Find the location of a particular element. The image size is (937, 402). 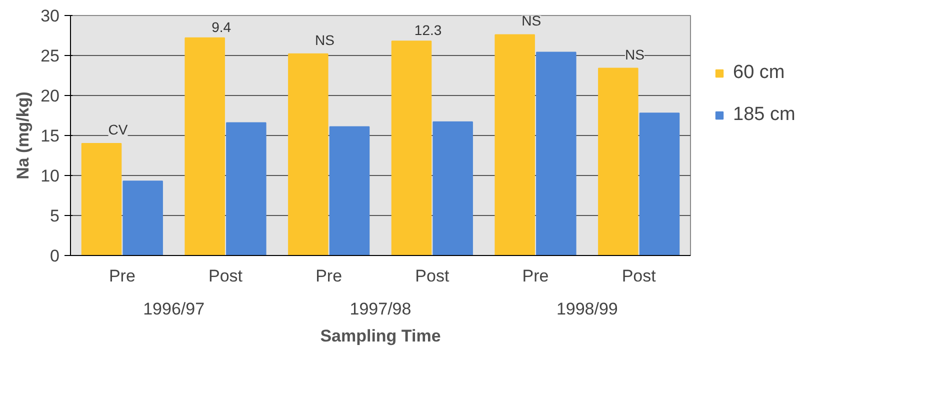

text: 1998/99 is located at coordinates (587, 309).